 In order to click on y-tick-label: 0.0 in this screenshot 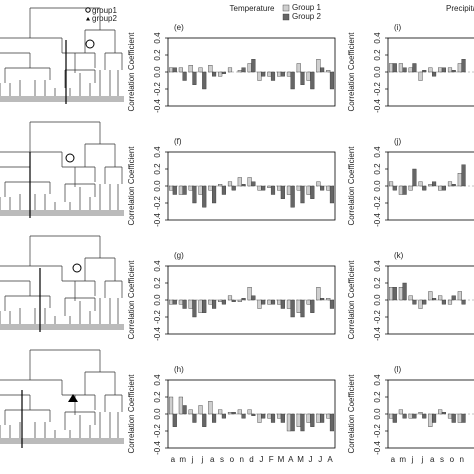, I will do `click(377, 186)`.